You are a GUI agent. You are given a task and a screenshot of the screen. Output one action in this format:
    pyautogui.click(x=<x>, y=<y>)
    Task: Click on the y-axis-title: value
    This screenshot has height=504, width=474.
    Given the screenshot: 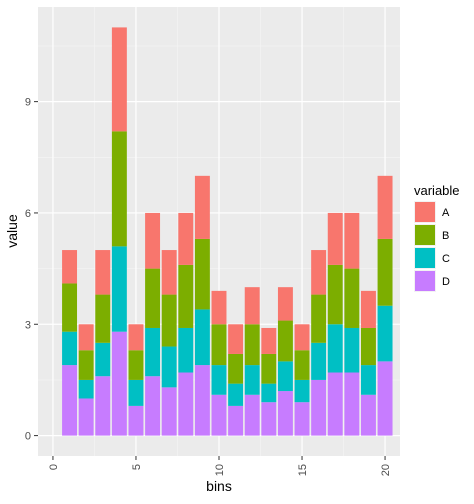 What is the action you would take?
    pyautogui.click(x=12, y=231)
    